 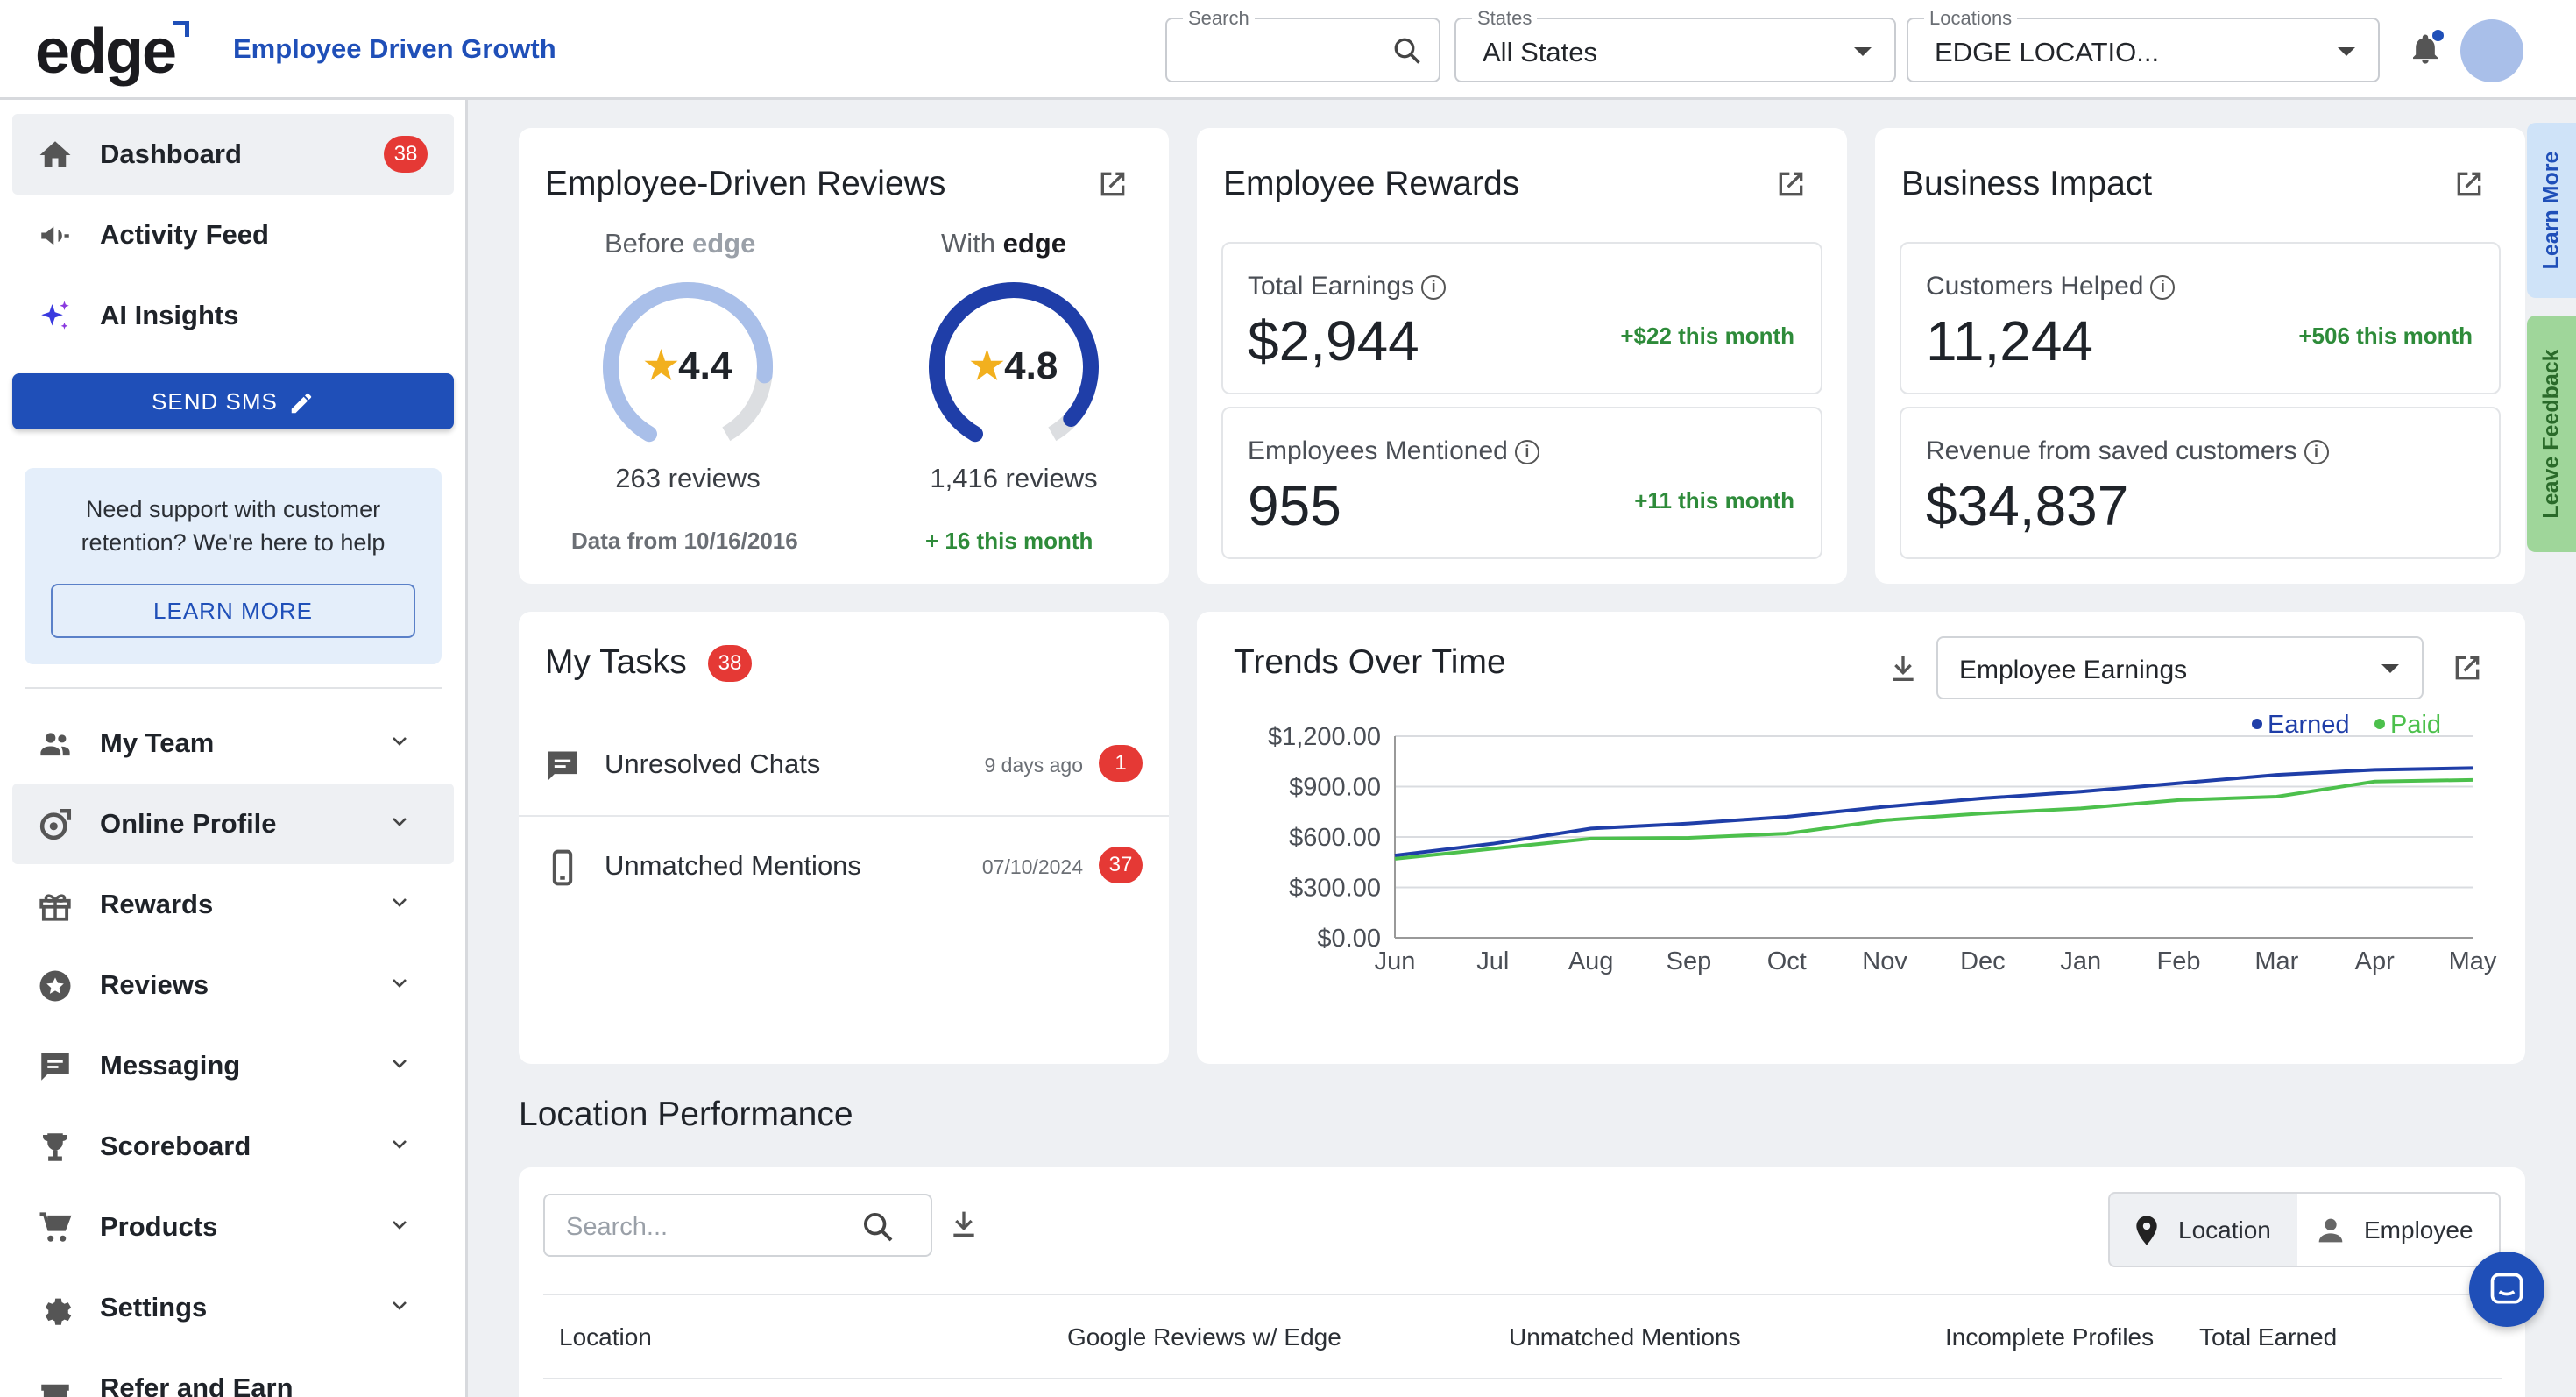 I want to click on learn-more-tab: Learn More, so click(x=2551, y=210).